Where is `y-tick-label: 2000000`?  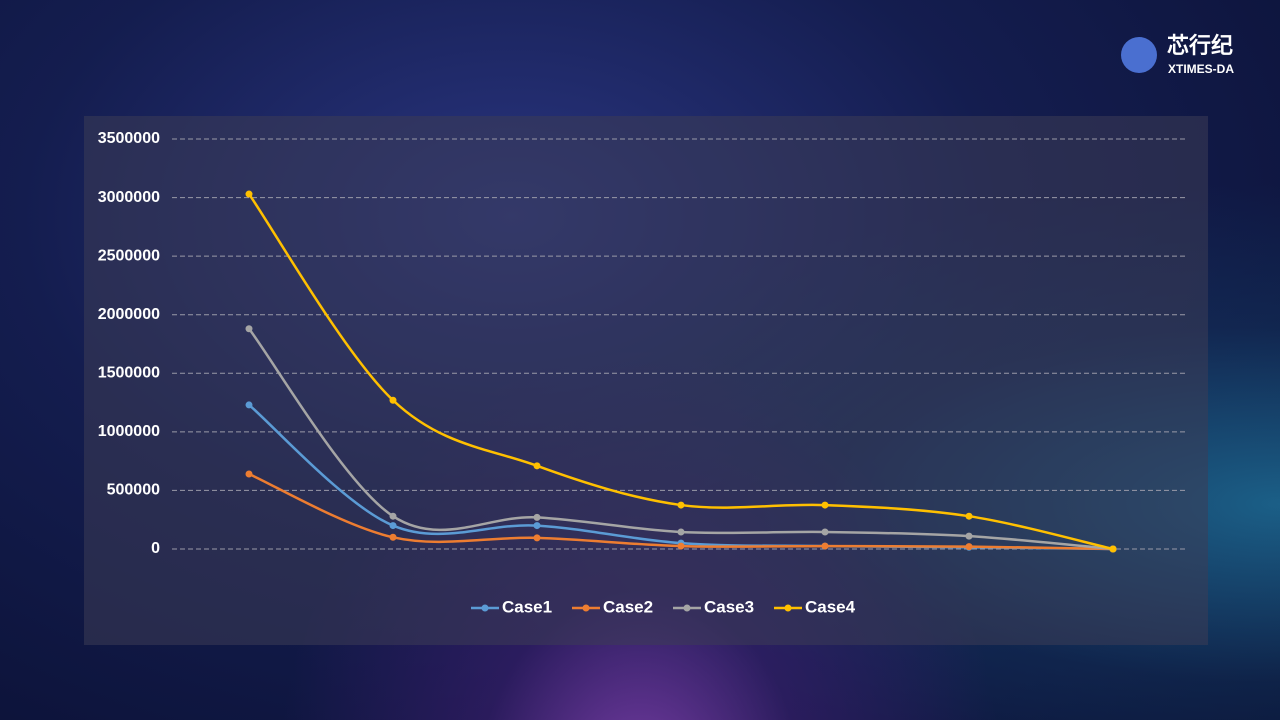 y-tick-label: 2000000 is located at coordinates (129, 314).